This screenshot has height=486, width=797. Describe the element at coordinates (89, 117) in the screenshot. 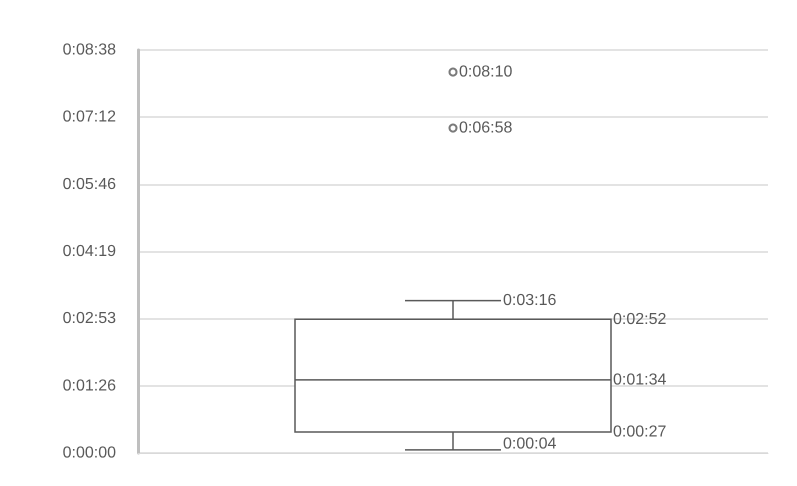

I see `y-tick-label: 0:07:12` at that location.